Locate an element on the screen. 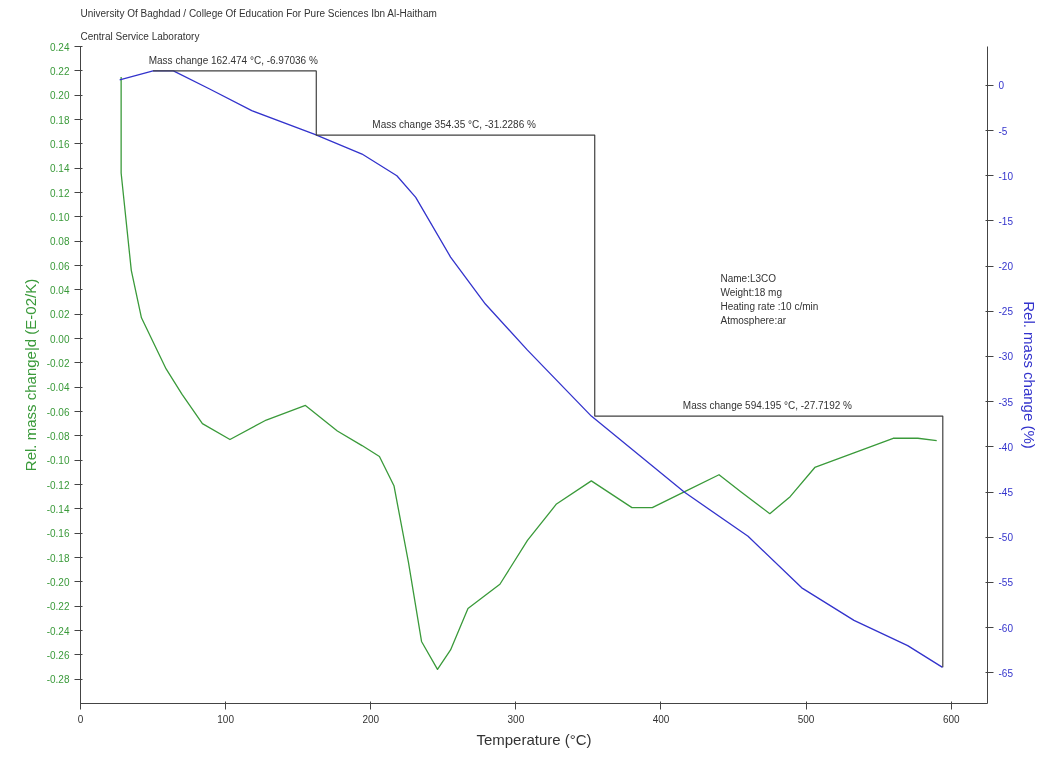 This screenshot has width=1049, height=761. y-tick-label: 0.08 is located at coordinates (60, 242).